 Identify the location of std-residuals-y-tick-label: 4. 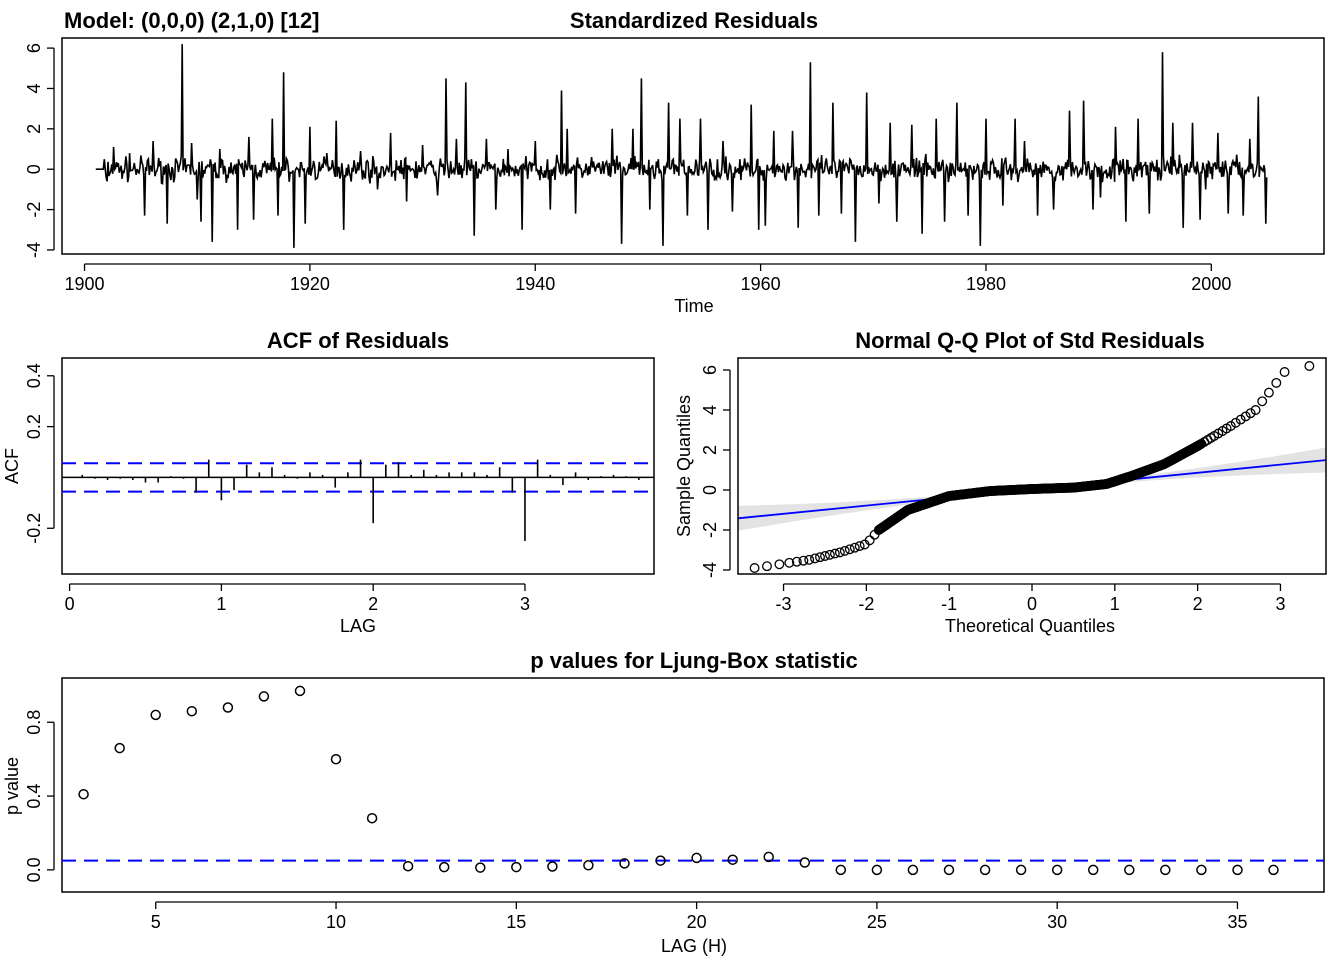
(34, 88).